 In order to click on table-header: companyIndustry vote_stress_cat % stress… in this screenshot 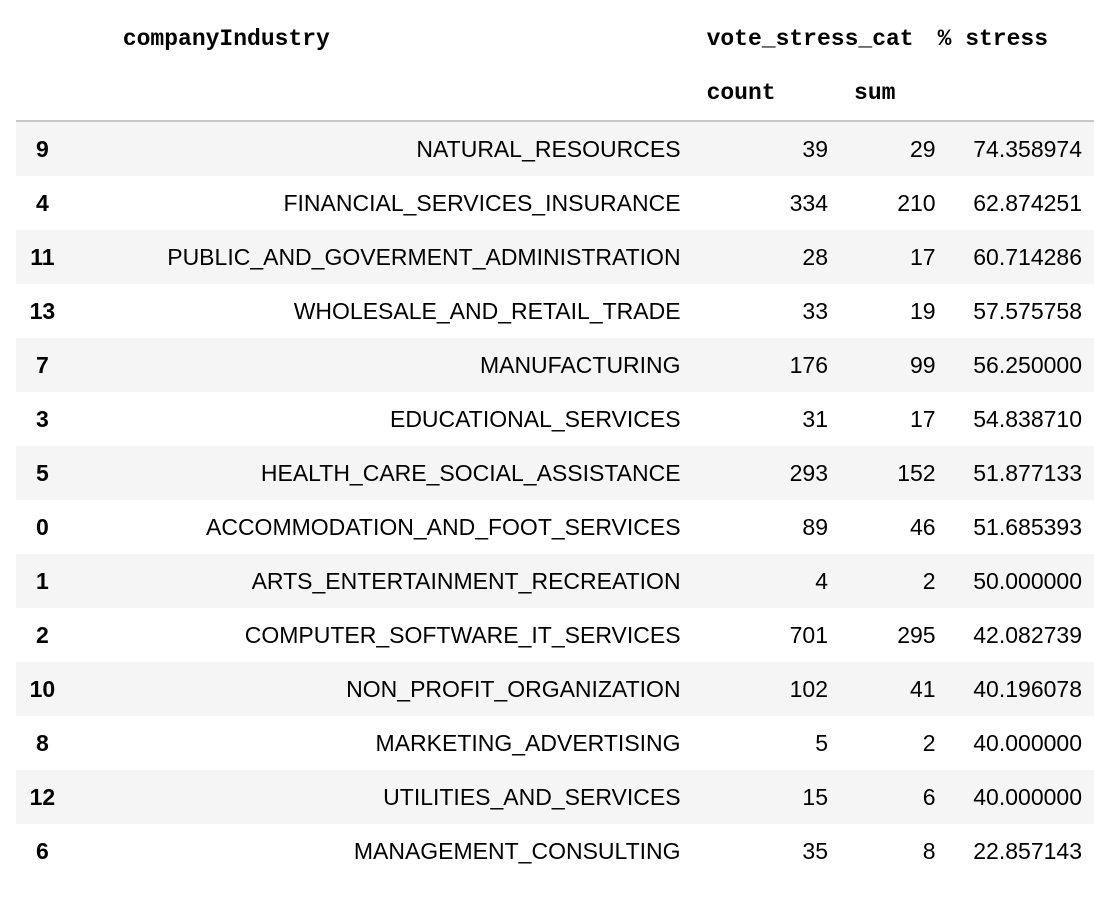, I will do `click(555, 67)`.